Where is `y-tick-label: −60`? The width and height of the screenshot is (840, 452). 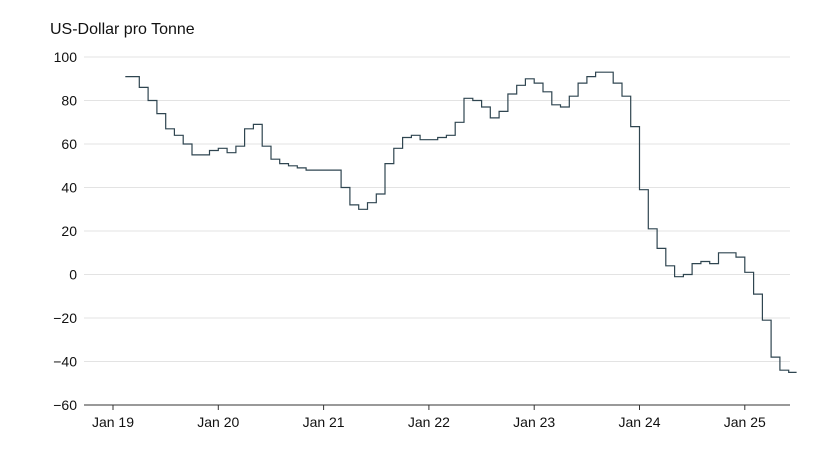
y-tick-label: −60 is located at coordinates (65, 405).